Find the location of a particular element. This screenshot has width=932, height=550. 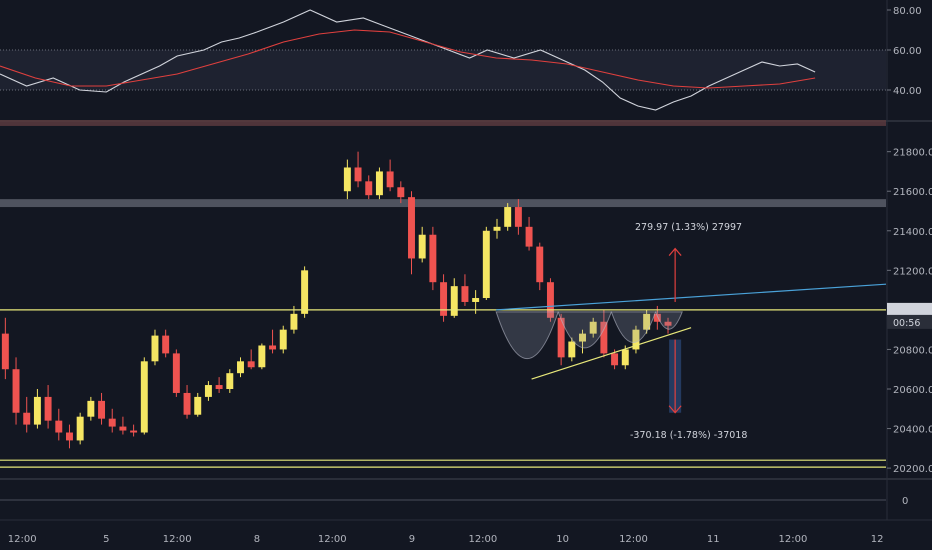

x-tick-label: 10 is located at coordinates (562, 539).